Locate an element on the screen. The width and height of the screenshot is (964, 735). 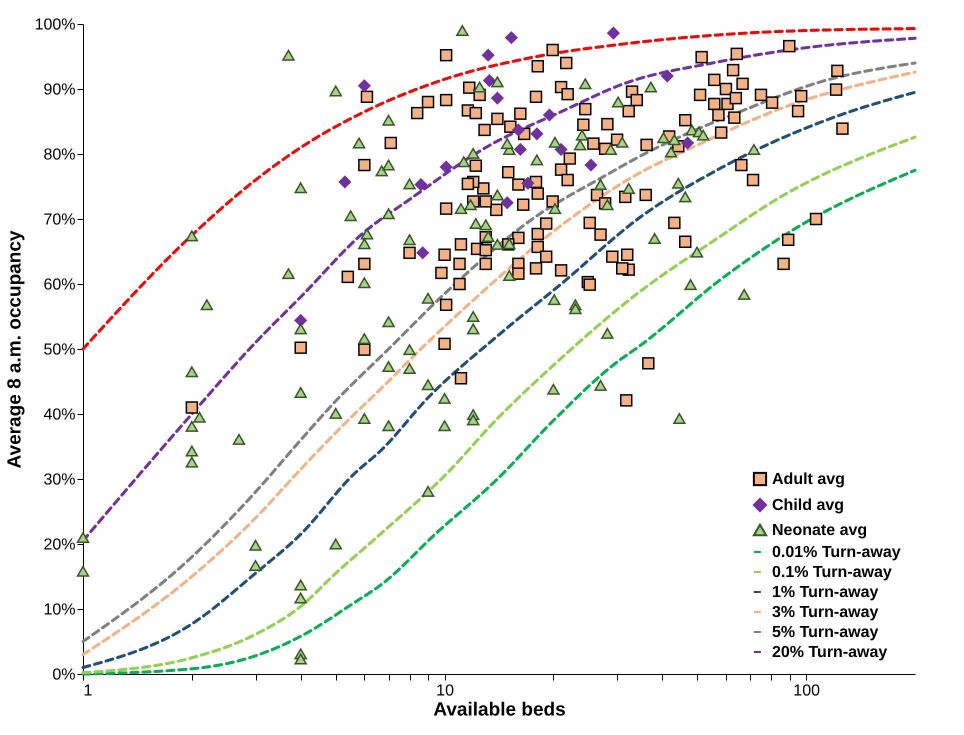
legend-label: 20% Turn-away is located at coordinates (830, 652).